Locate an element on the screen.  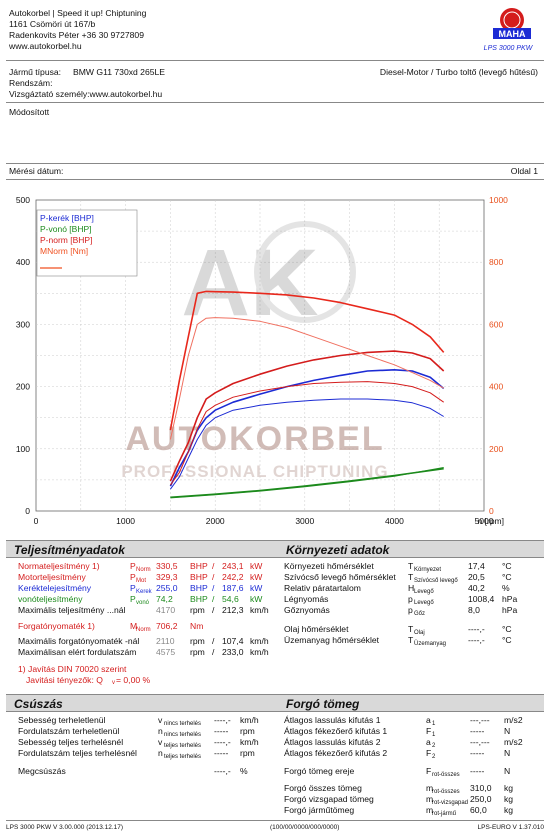
mass-section-title: Forgó tömeg is located at coordinates (411, 703).